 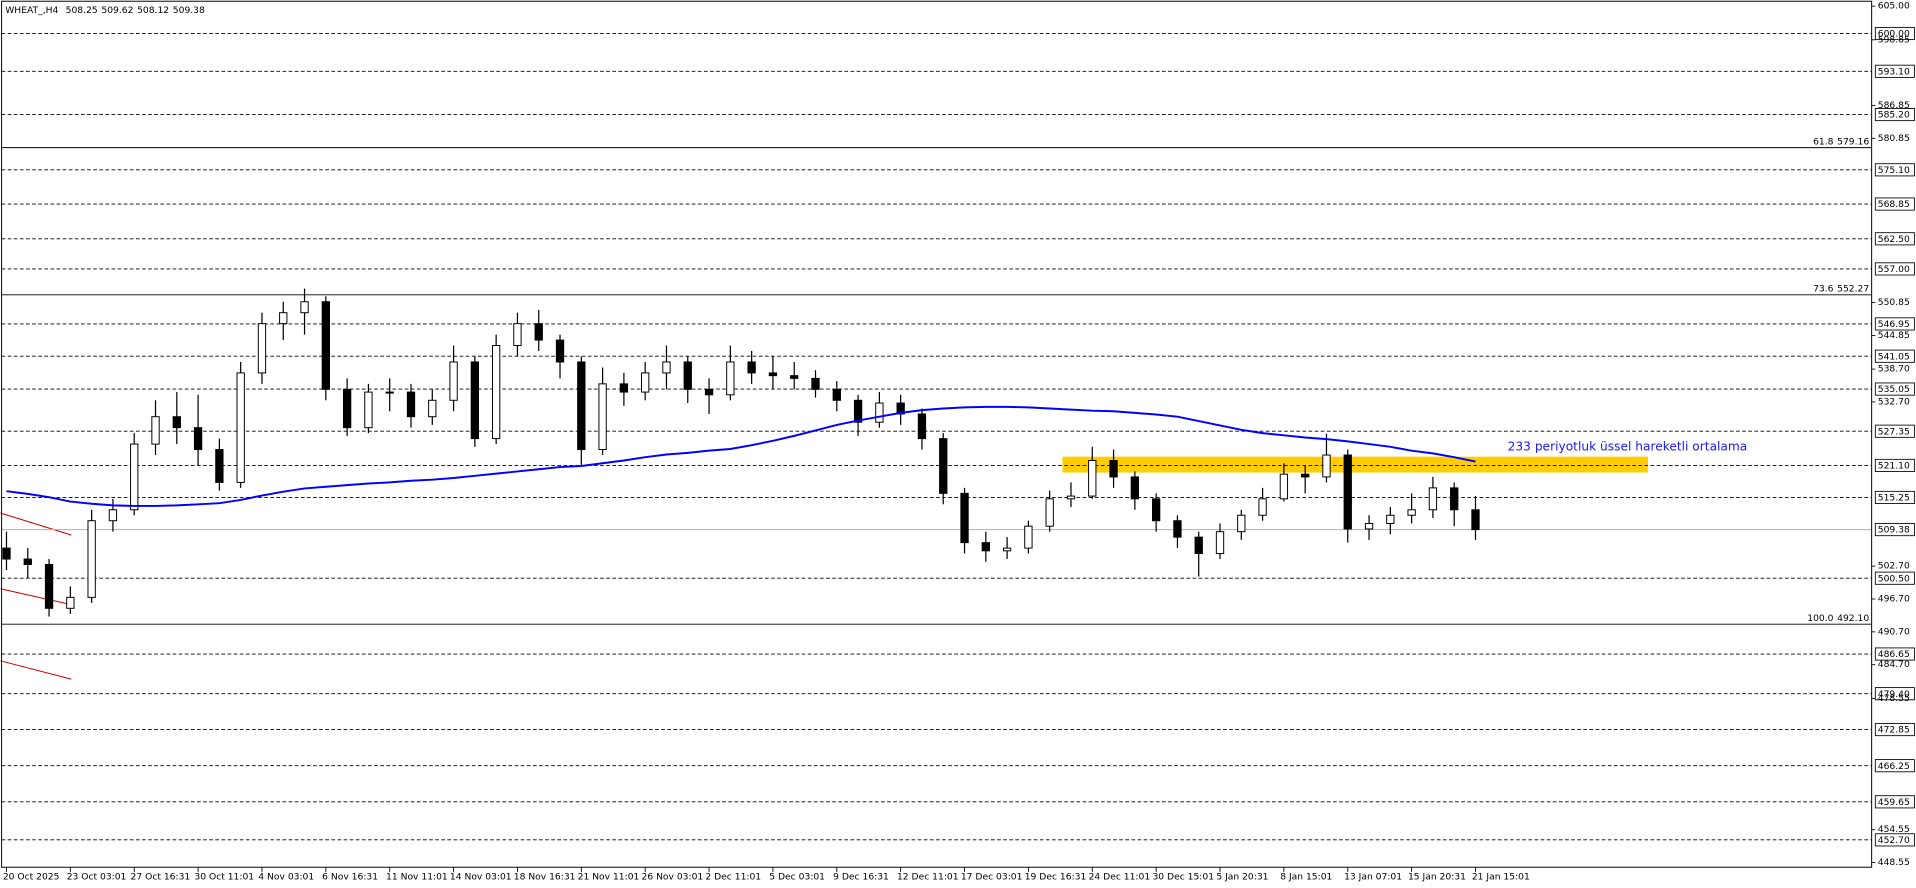 I want to click on fib-ratio: 73.6, so click(x=1823, y=288).